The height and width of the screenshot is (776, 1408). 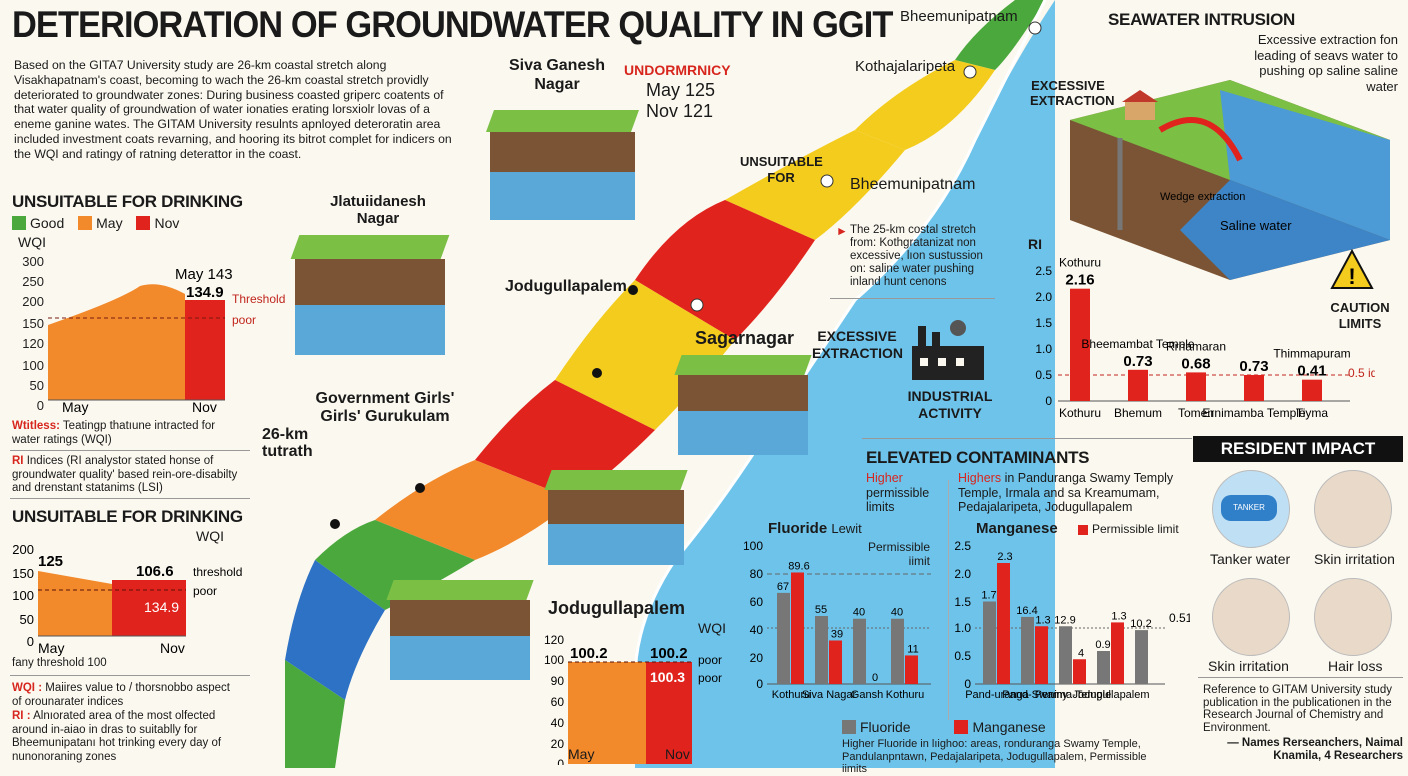 I want to click on jodu-axis-label: WQI, so click(x=712, y=628).